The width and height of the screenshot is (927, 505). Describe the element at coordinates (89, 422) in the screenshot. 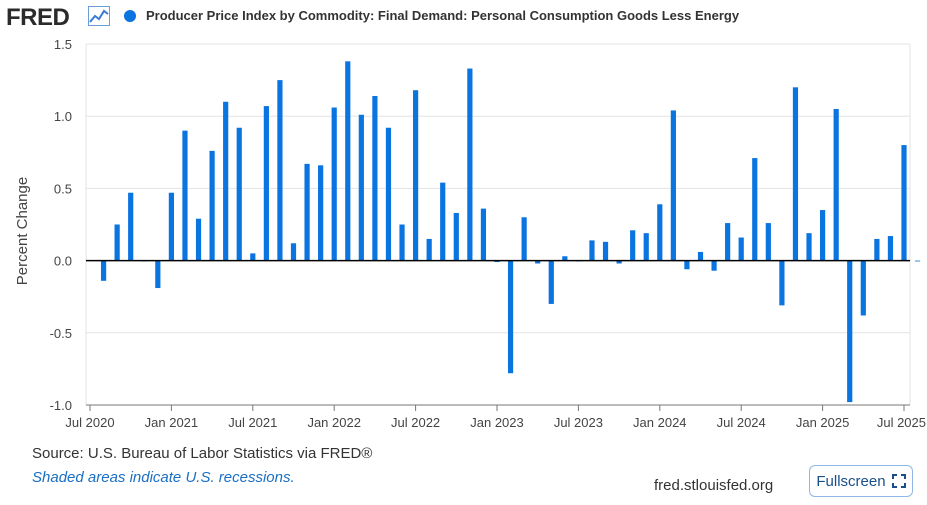

I see `x-tick-label: Jul 2020` at that location.